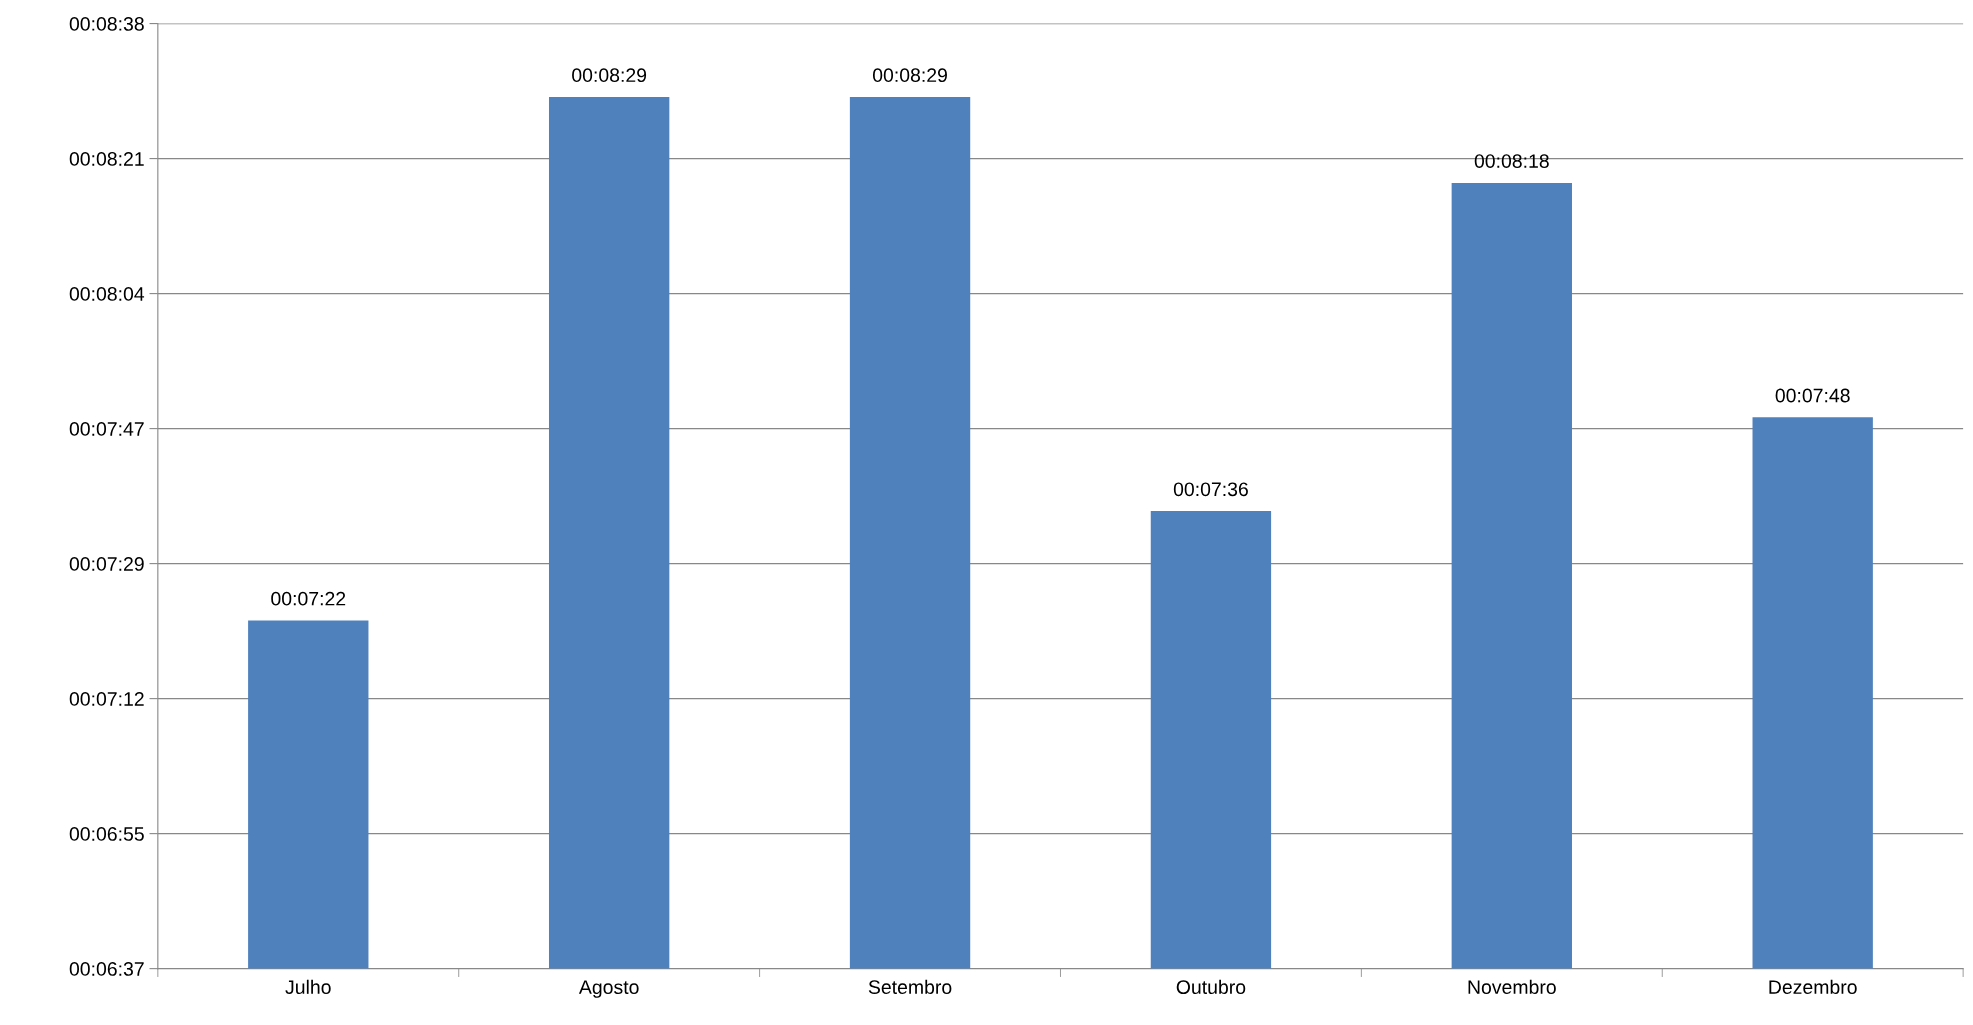  Describe the element at coordinates (1210, 489) in the screenshot. I see `data-label: 00:07:36` at that location.